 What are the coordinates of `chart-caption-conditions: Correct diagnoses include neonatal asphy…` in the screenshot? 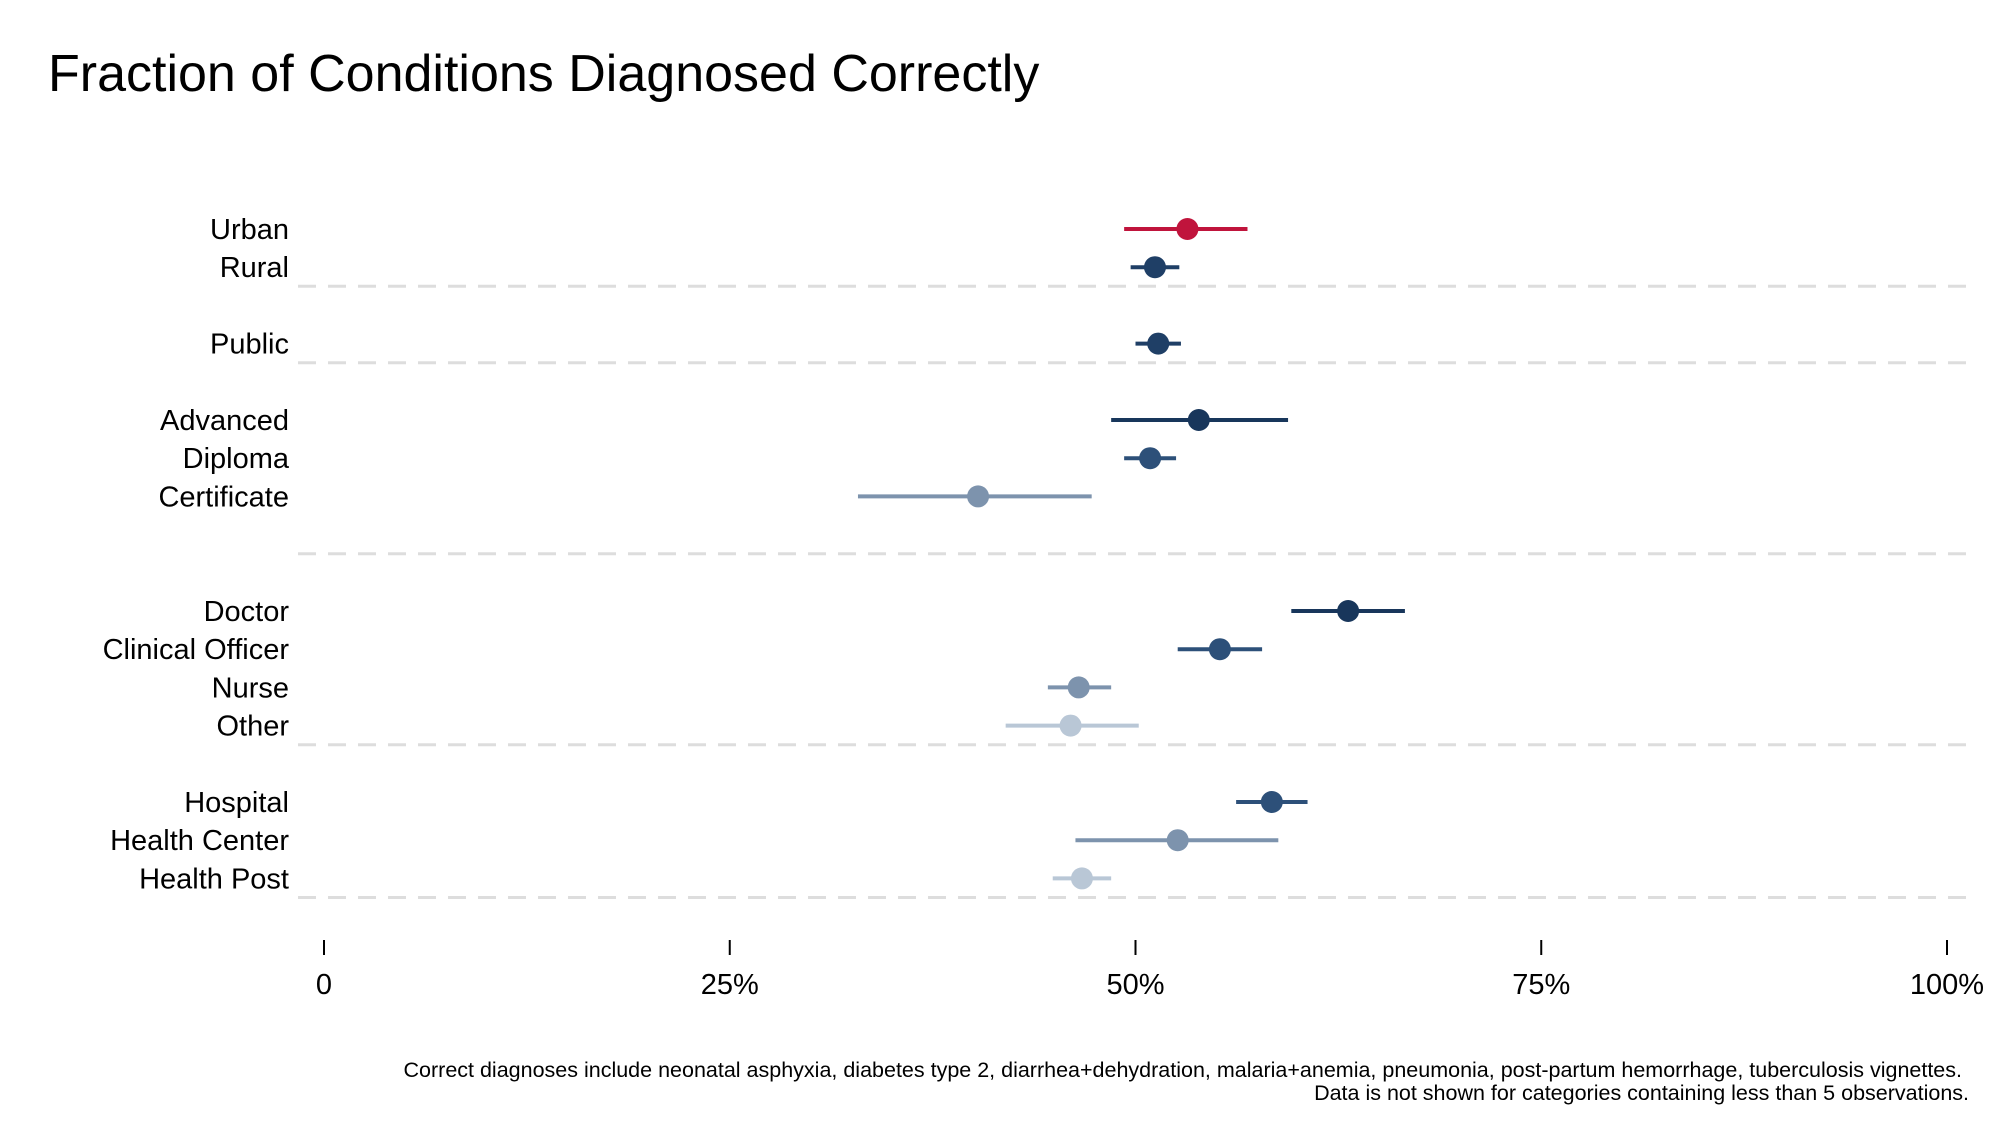 It's located at (1182, 1070).